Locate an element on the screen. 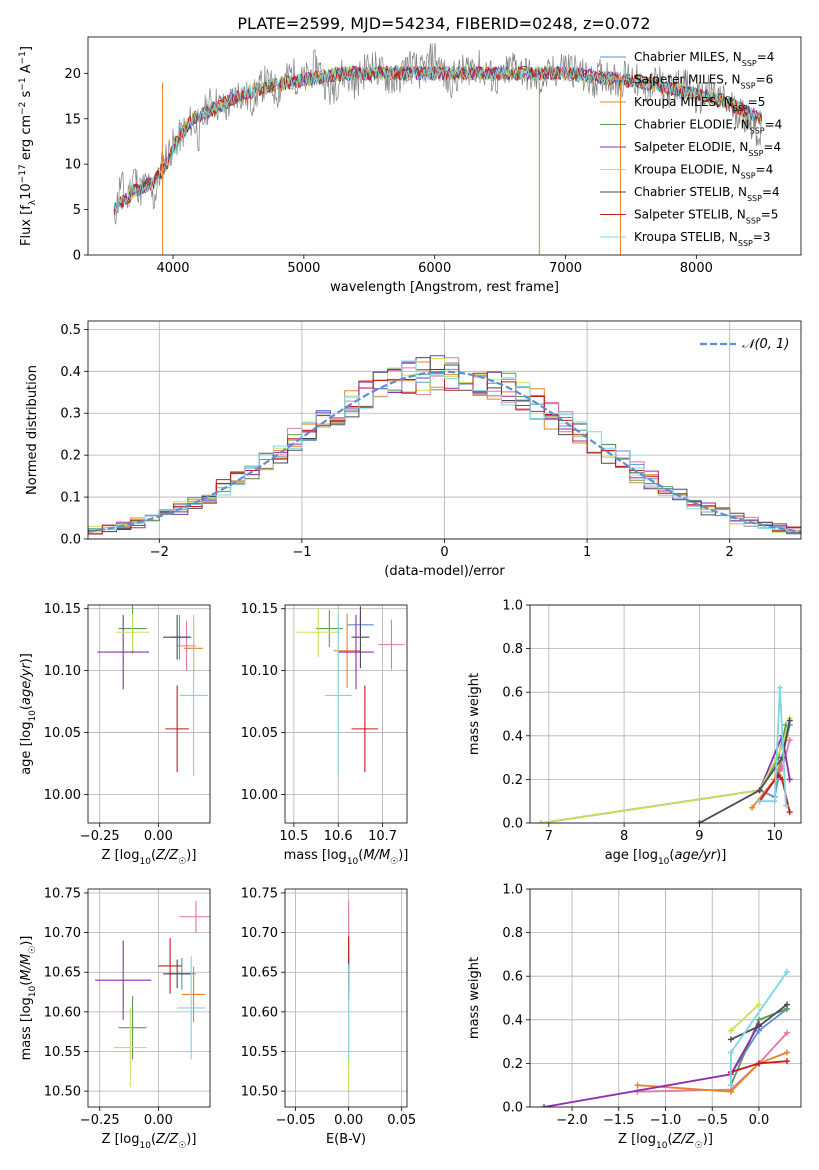 The image size is (819, 1170). label-part: s is located at coordinates (26, 95).